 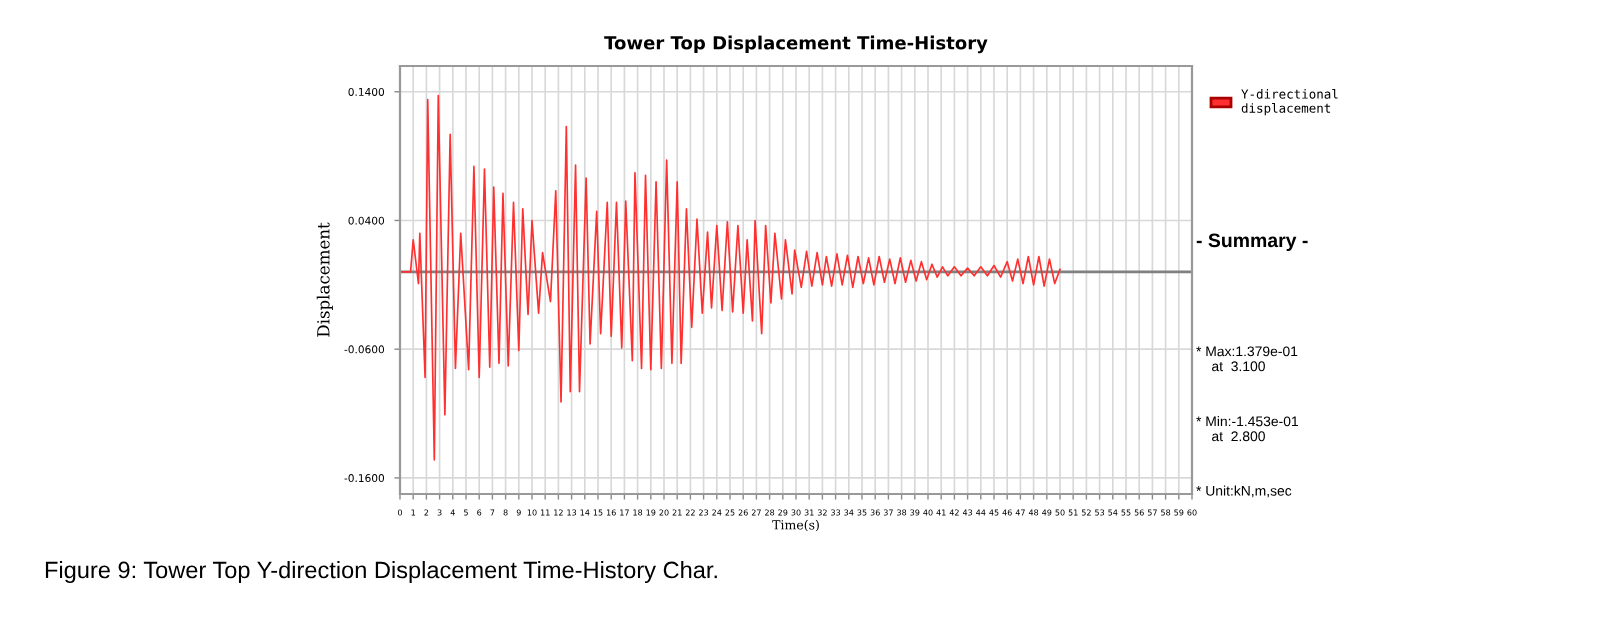 I want to click on caption: Figure 9: Tower Top Y-direction Displacement Time-History Char., so click(x=381, y=571).